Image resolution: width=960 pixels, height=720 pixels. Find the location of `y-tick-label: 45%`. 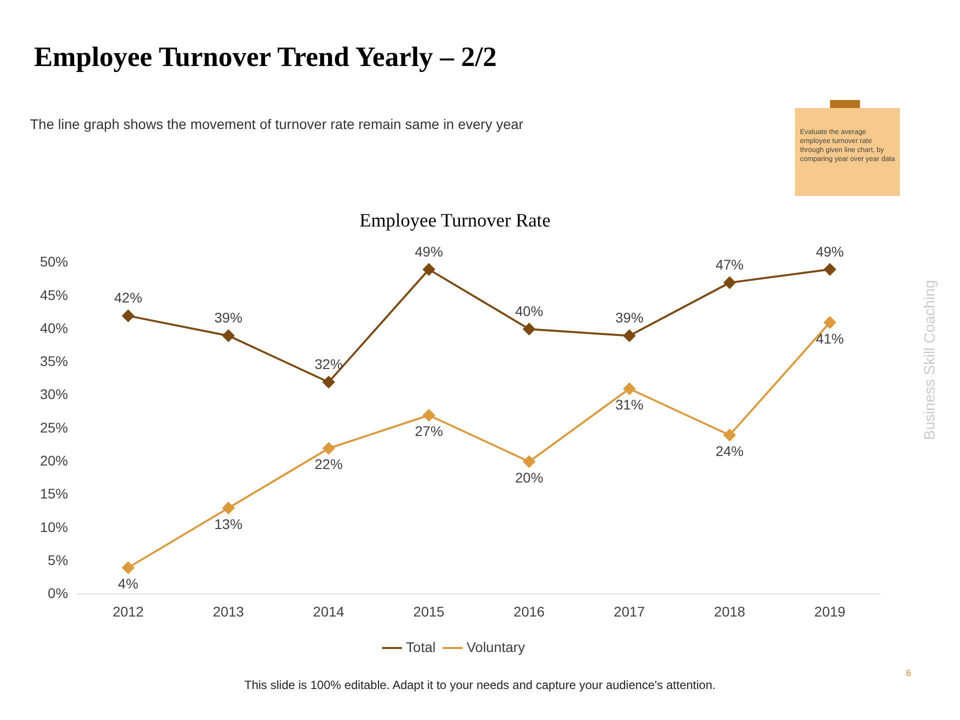

y-tick-label: 45% is located at coordinates (54, 294).